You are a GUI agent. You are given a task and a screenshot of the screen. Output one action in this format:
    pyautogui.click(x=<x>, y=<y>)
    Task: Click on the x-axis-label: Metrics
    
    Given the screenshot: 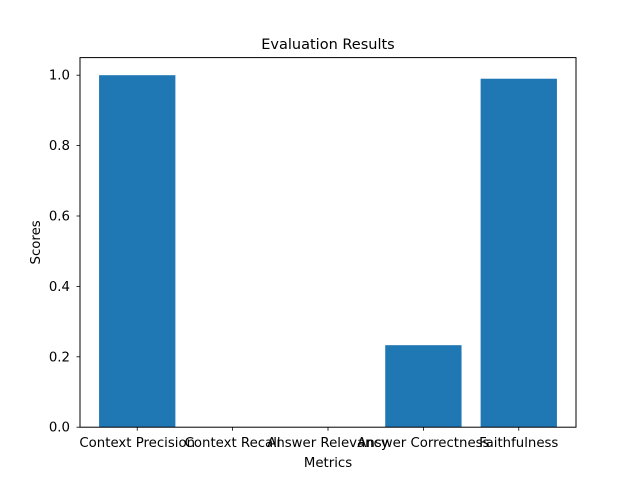 What is the action you would take?
    pyautogui.click(x=328, y=463)
    